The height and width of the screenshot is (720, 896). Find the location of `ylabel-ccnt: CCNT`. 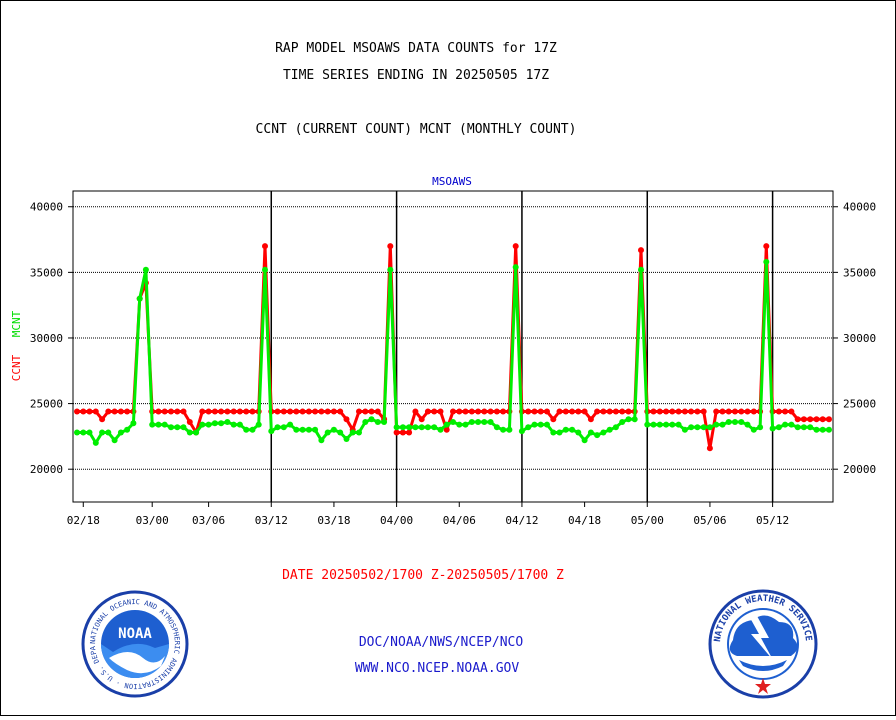

ylabel-ccnt: CCNT is located at coordinates (16, 367).